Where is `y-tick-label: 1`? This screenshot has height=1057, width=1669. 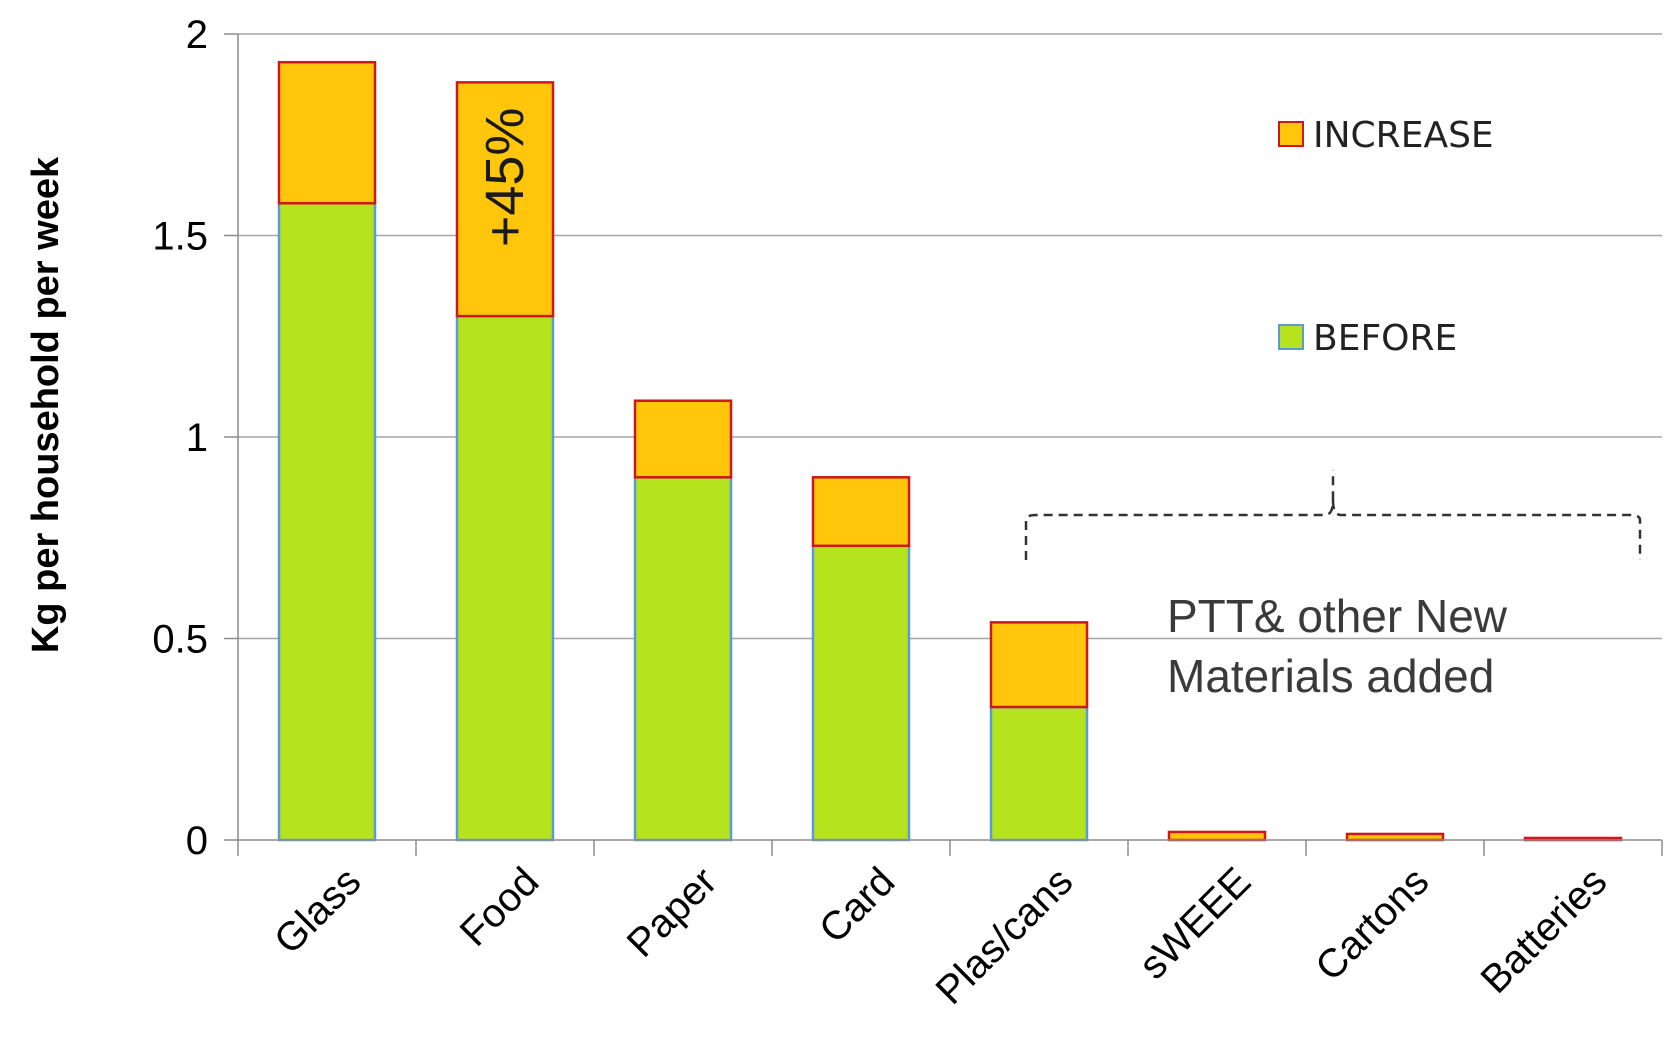
y-tick-label: 1 is located at coordinates (197, 438).